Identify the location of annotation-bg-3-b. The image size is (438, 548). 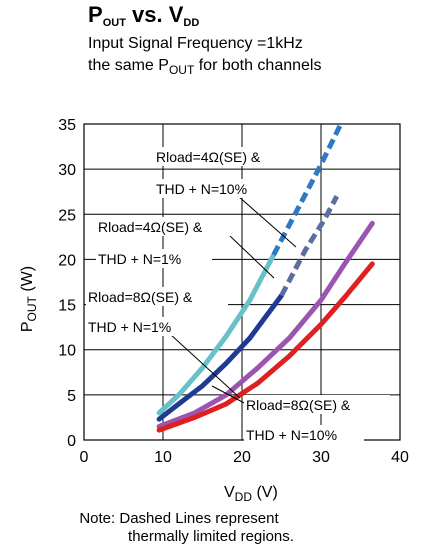
(144, 326).